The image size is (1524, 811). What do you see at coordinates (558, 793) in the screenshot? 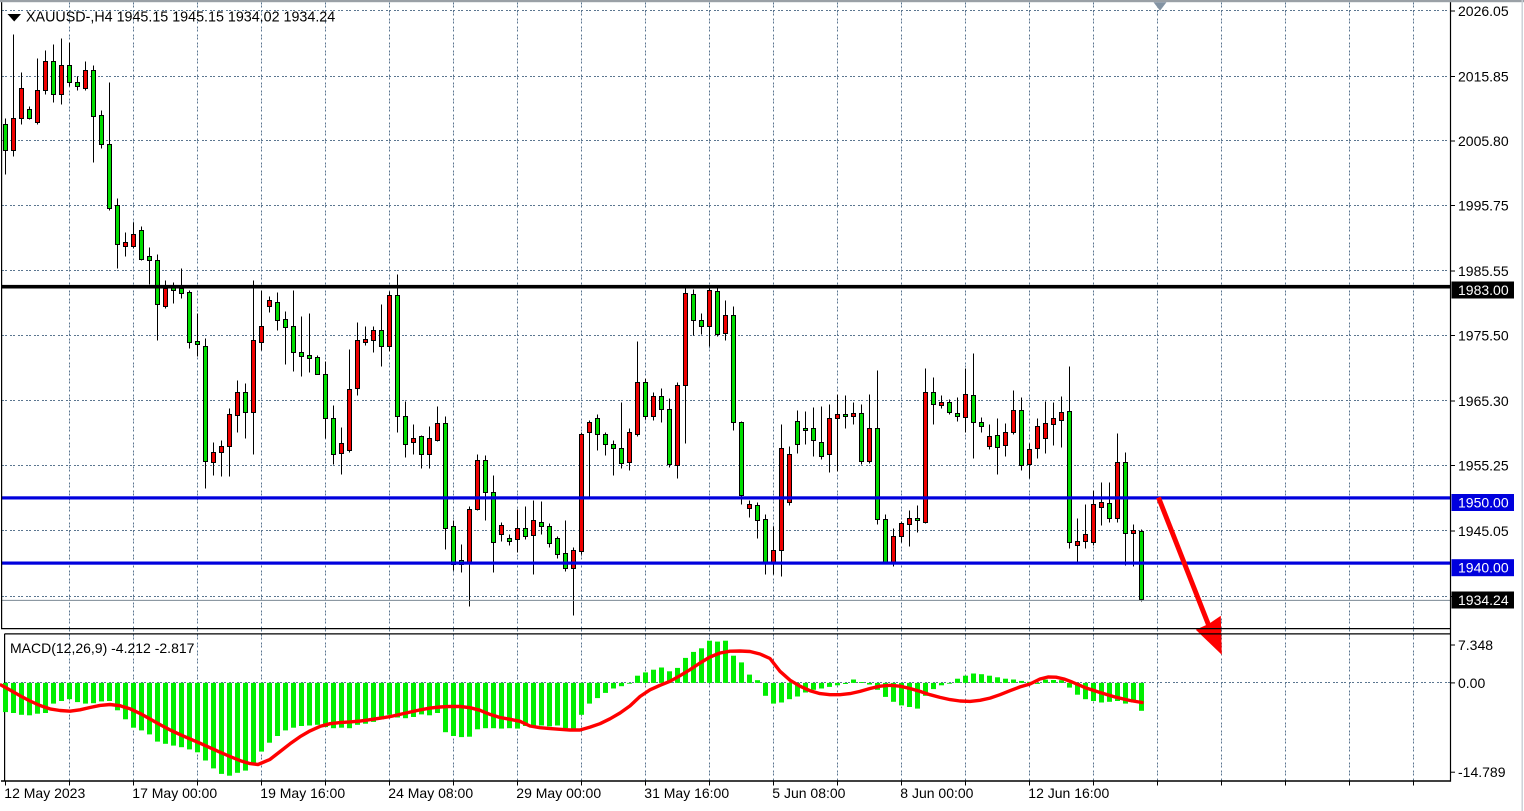
I see `svg-text: 29 May 00:00` at bounding box center [558, 793].